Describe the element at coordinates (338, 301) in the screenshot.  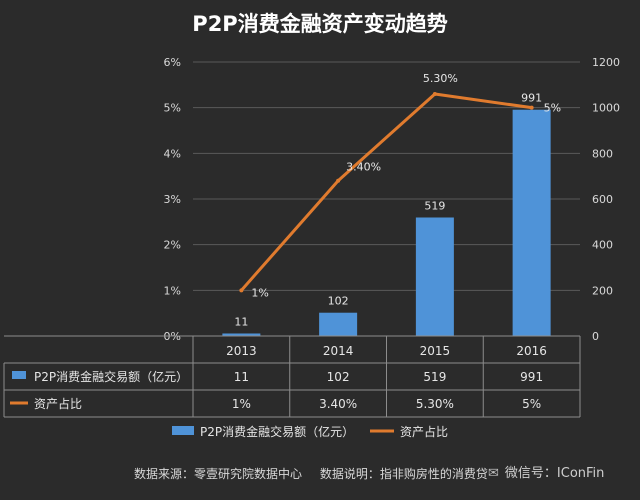
I see `bar-data-label: 102` at that location.